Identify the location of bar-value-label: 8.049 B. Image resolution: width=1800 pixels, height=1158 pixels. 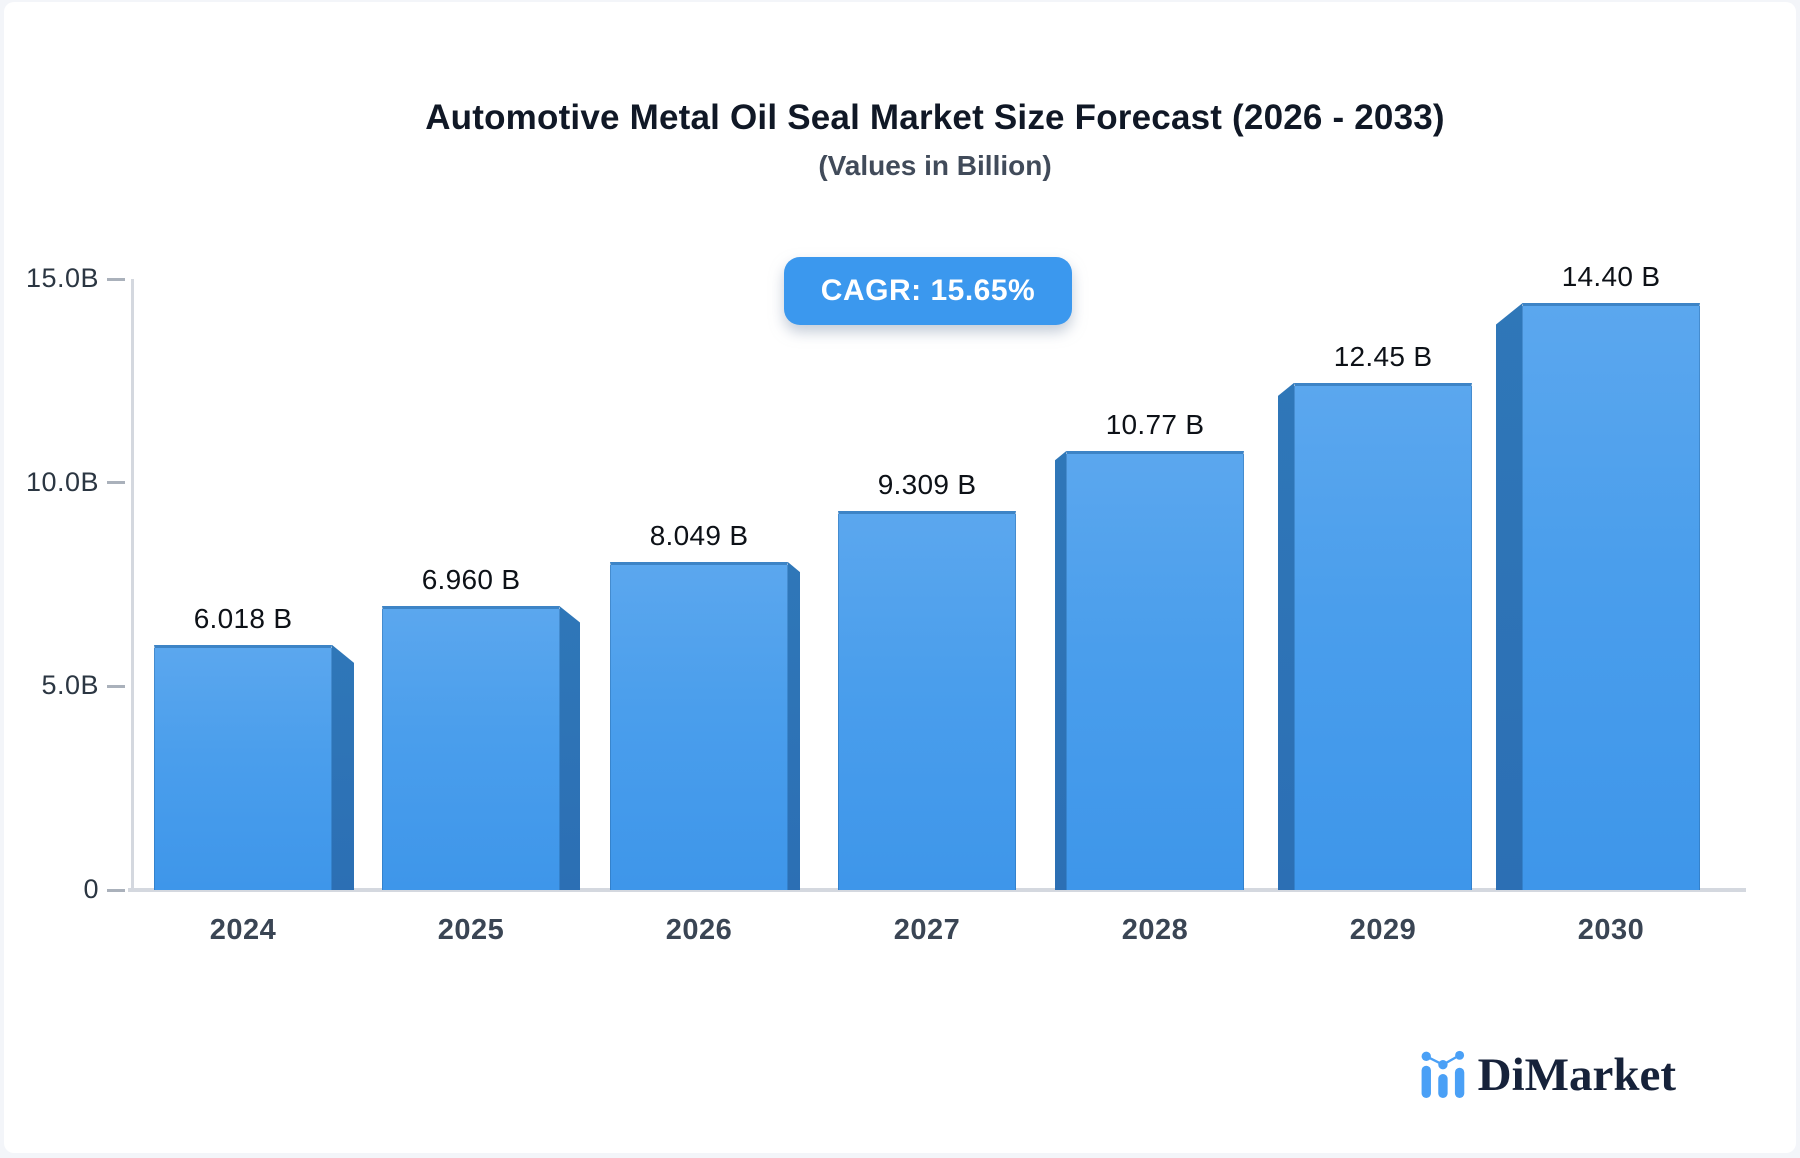
(699, 536).